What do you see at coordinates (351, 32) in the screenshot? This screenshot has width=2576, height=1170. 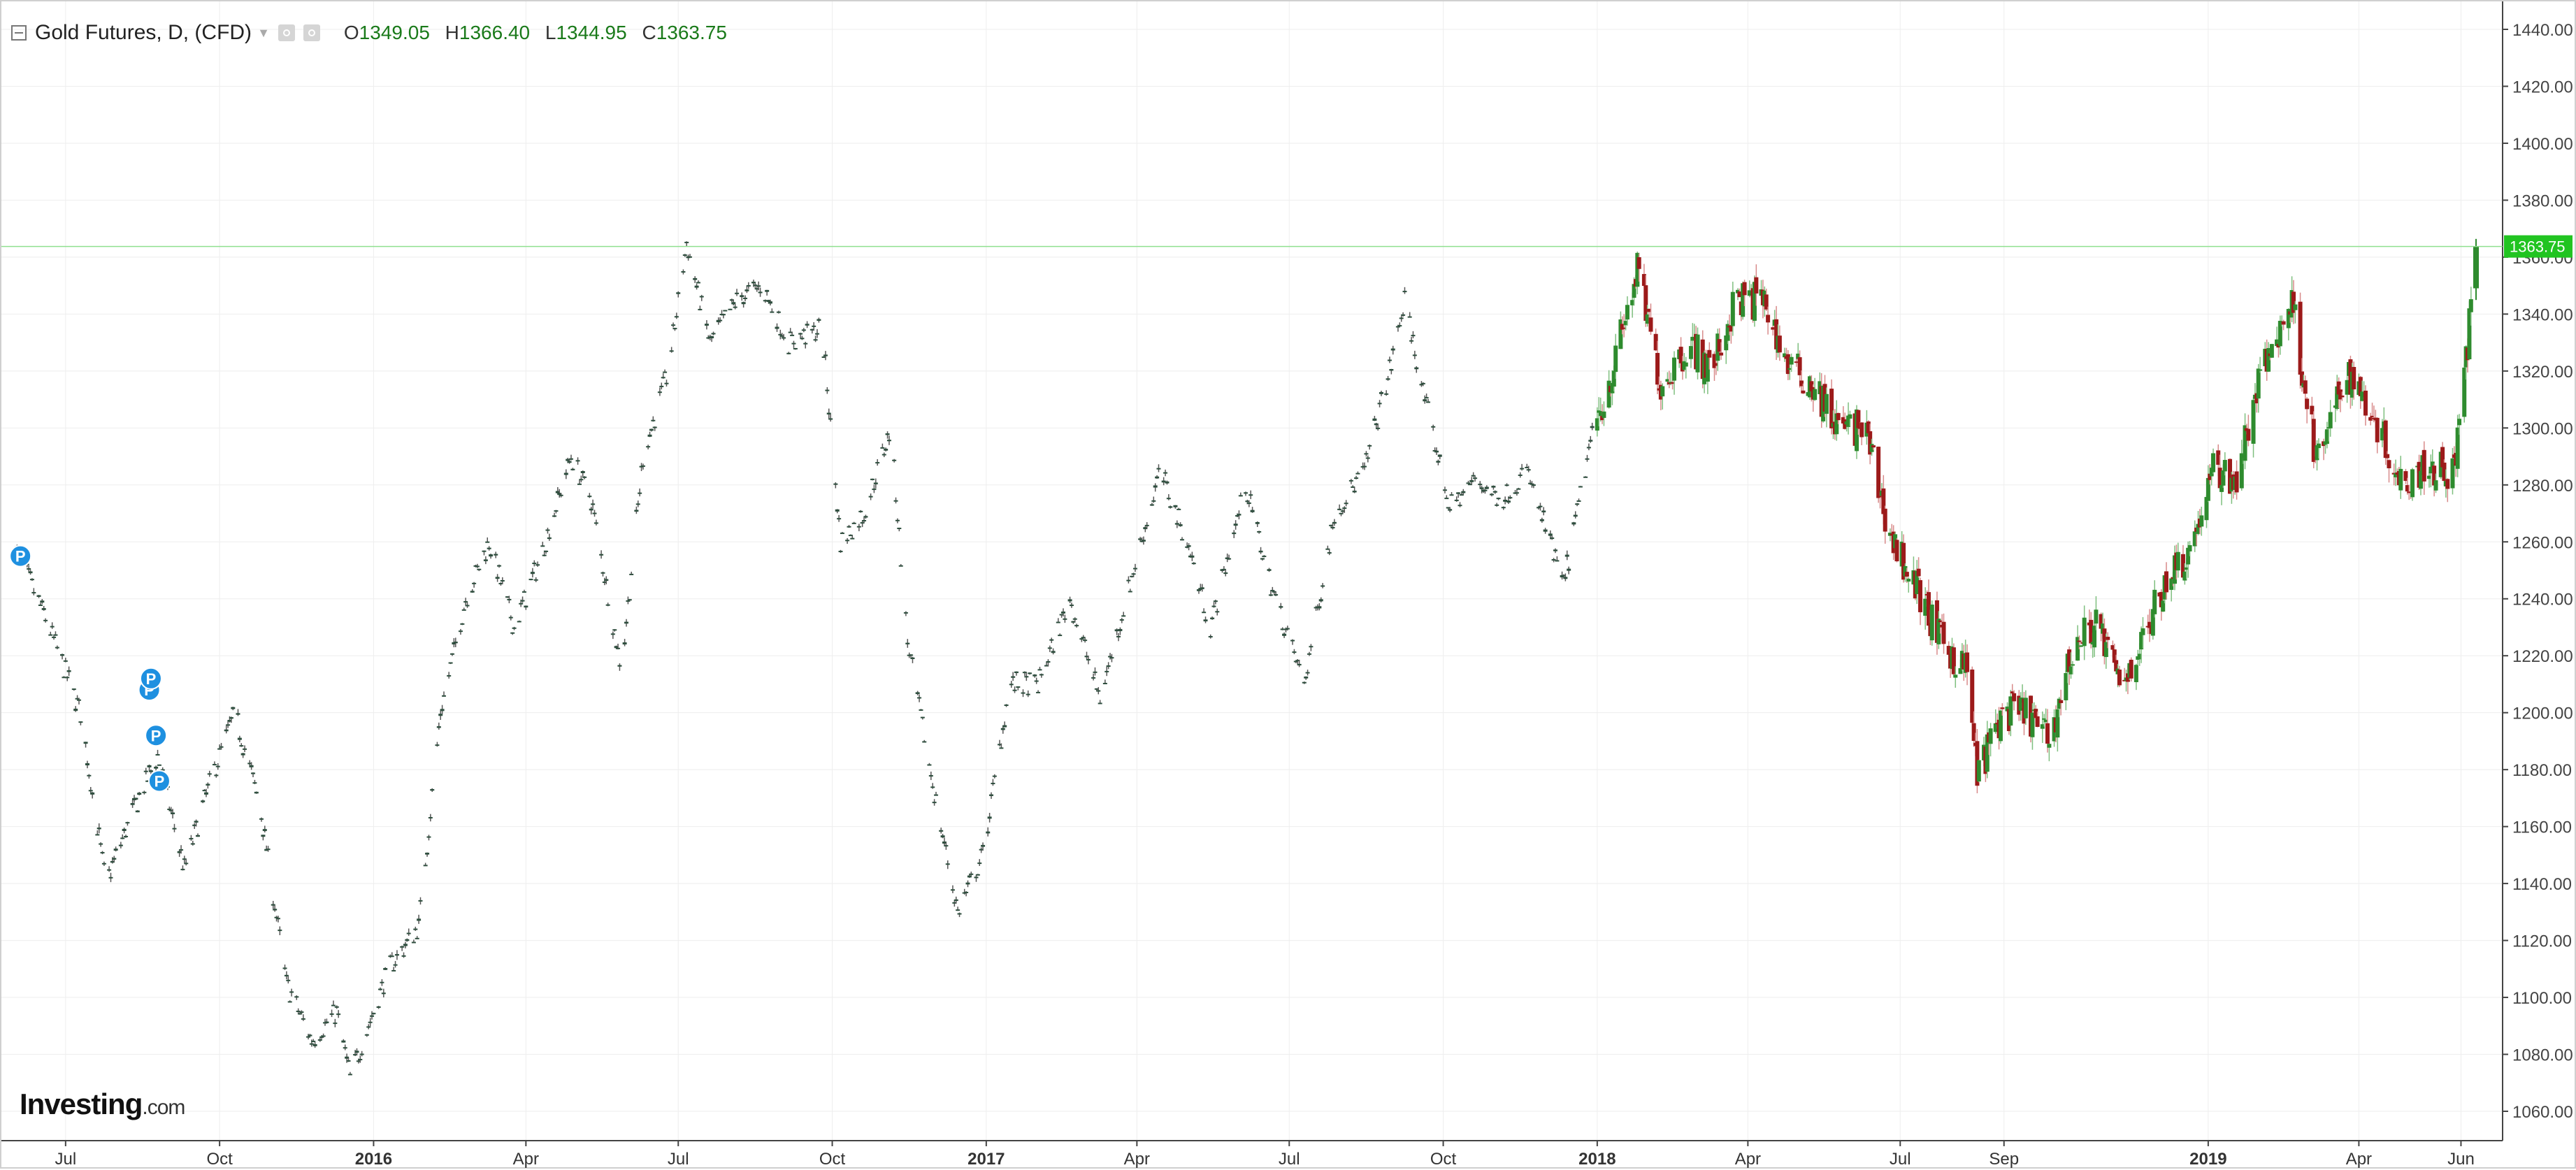 I see `open-label: O` at bounding box center [351, 32].